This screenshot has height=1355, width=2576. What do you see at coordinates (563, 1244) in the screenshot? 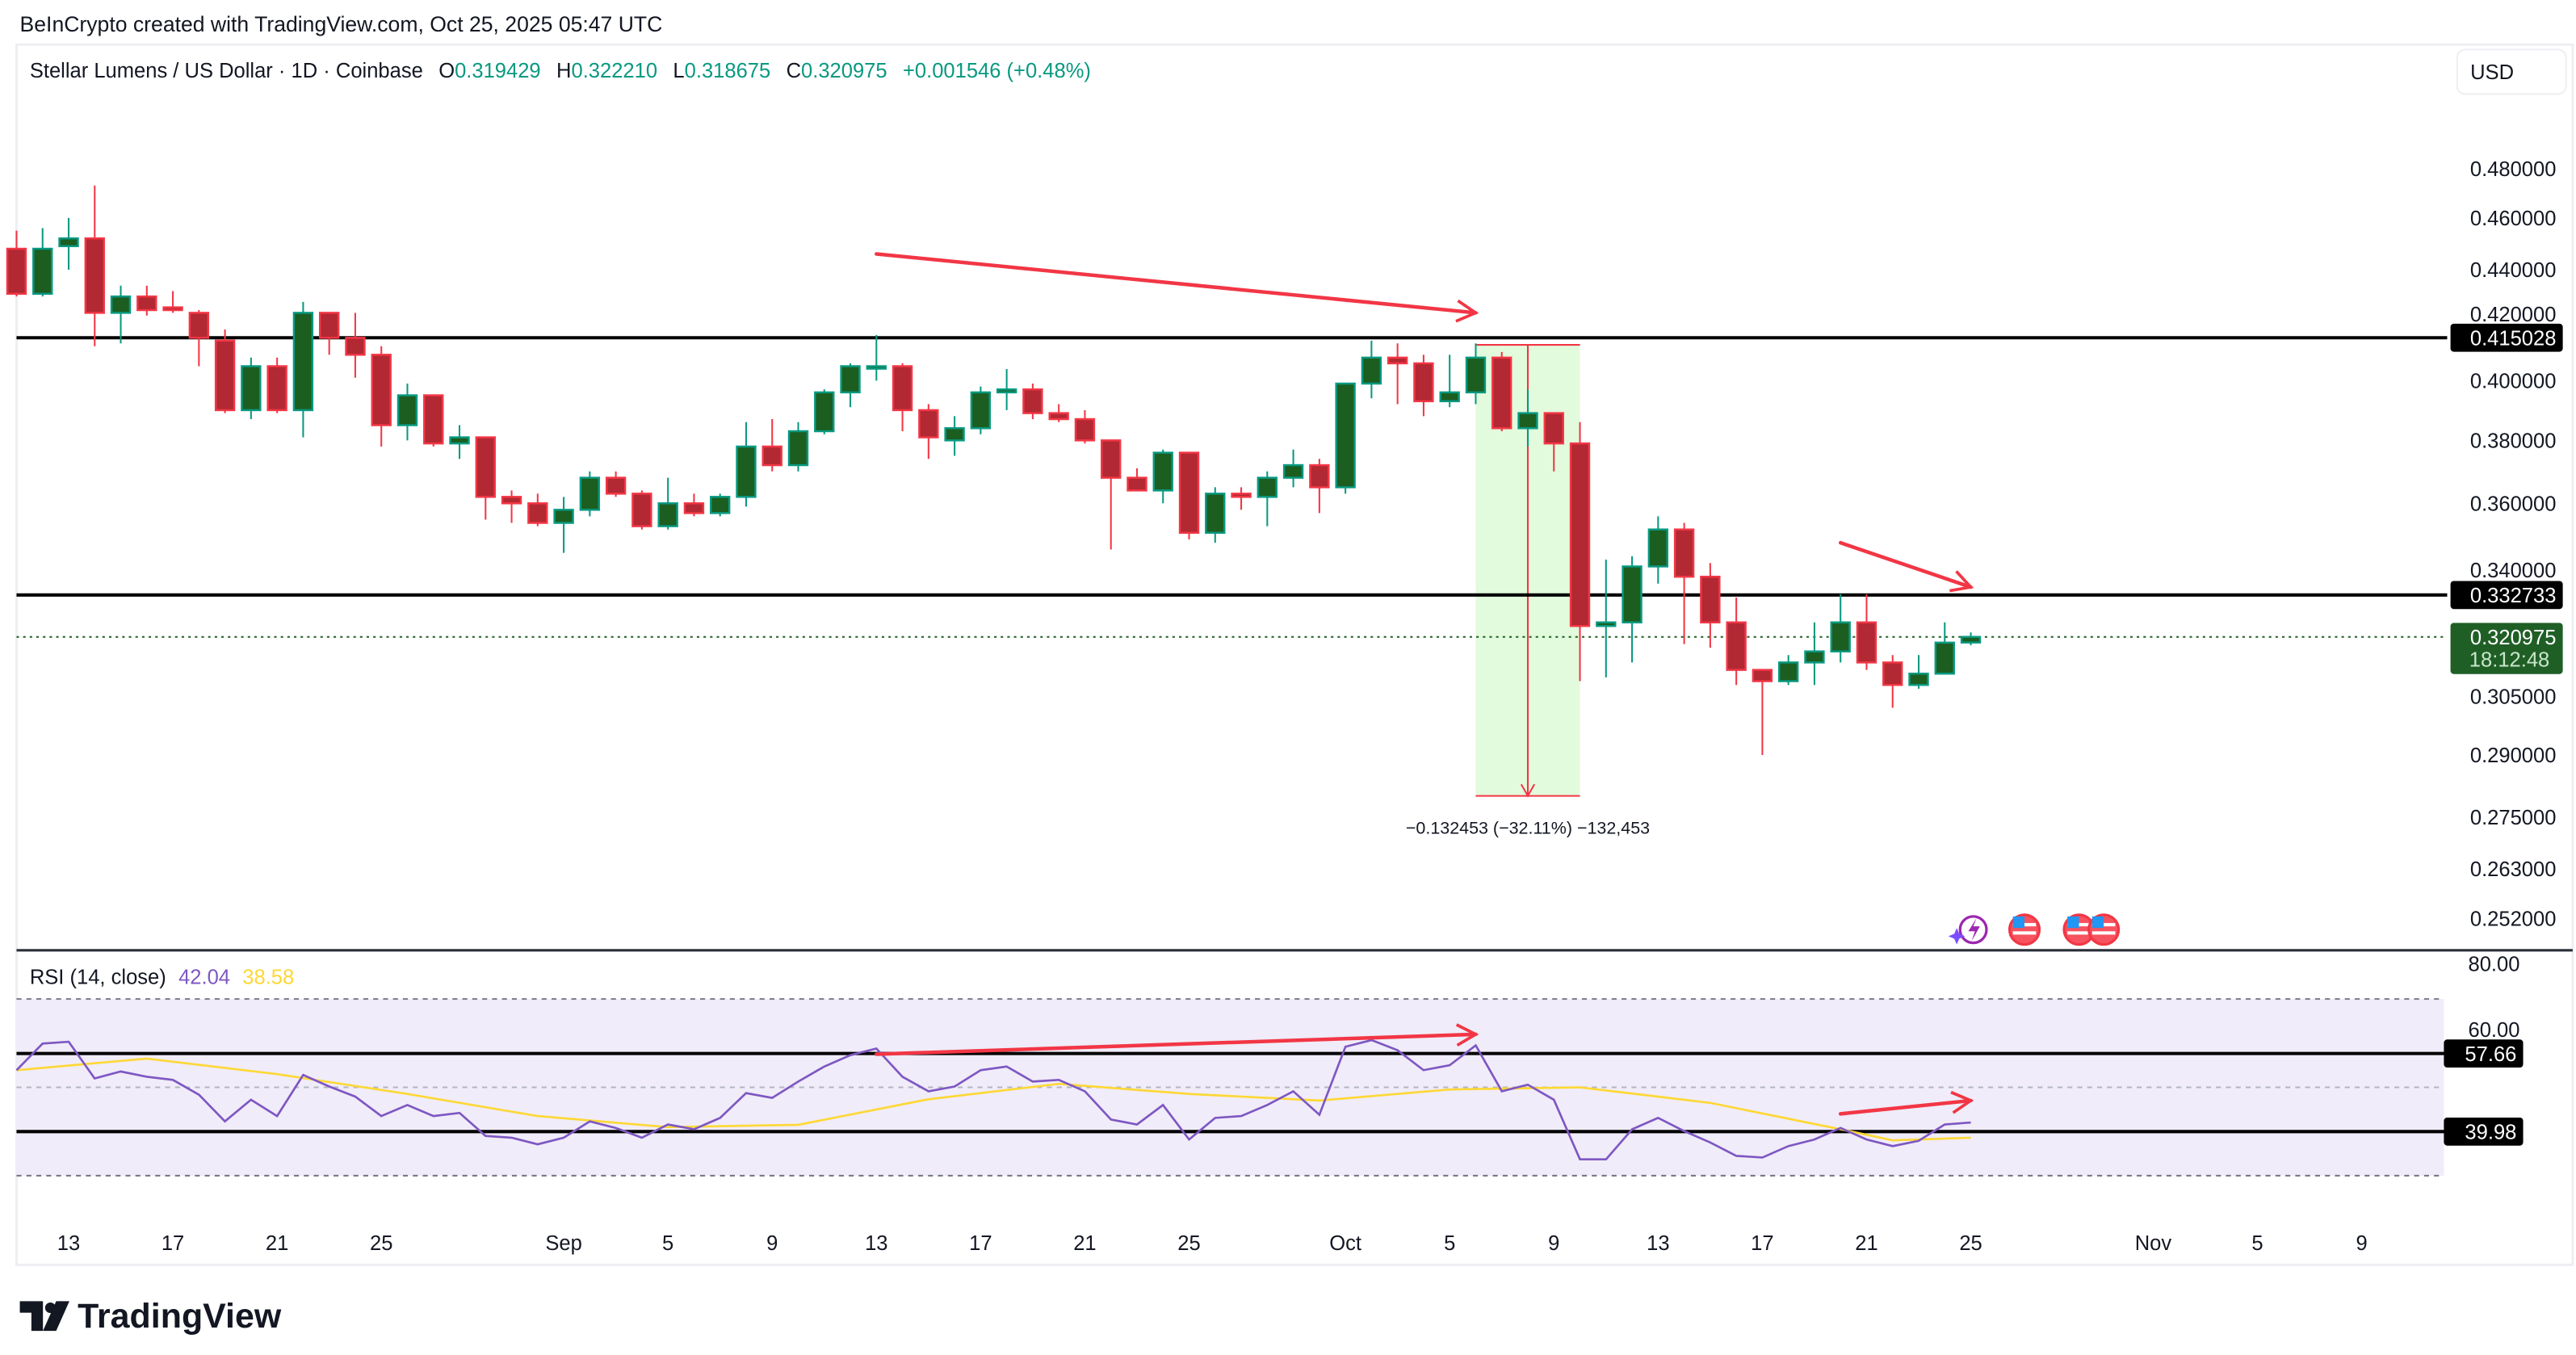
I see `time-tick-label: Sep` at bounding box center [563, 1244].